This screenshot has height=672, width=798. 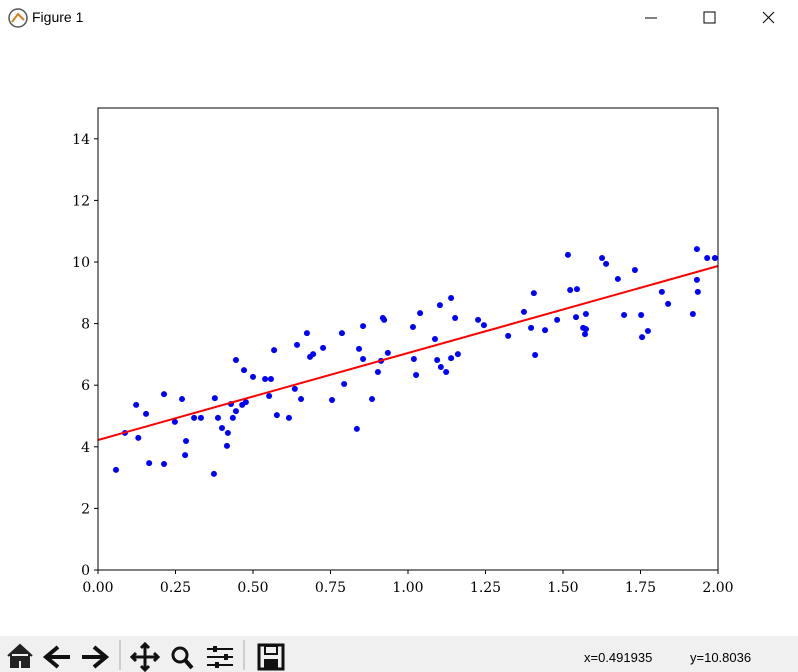 I want to click on y-tick-label: 2, so click(x=85, y=509).